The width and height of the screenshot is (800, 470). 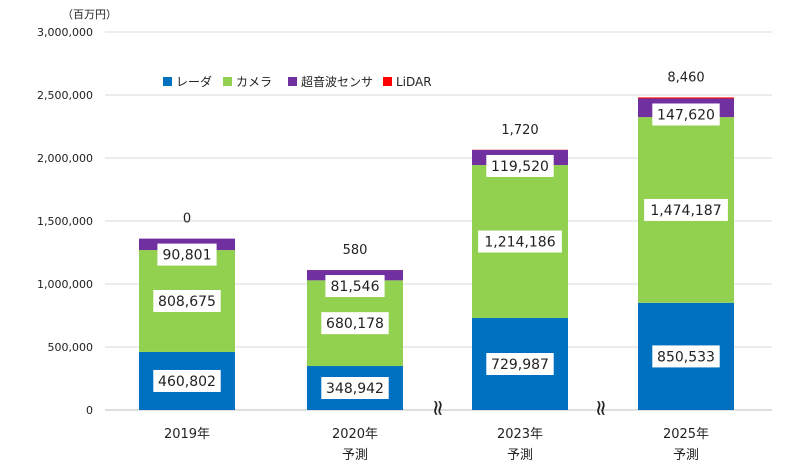 I want to click on data-label: 90,801, so click(x=187, y=256).